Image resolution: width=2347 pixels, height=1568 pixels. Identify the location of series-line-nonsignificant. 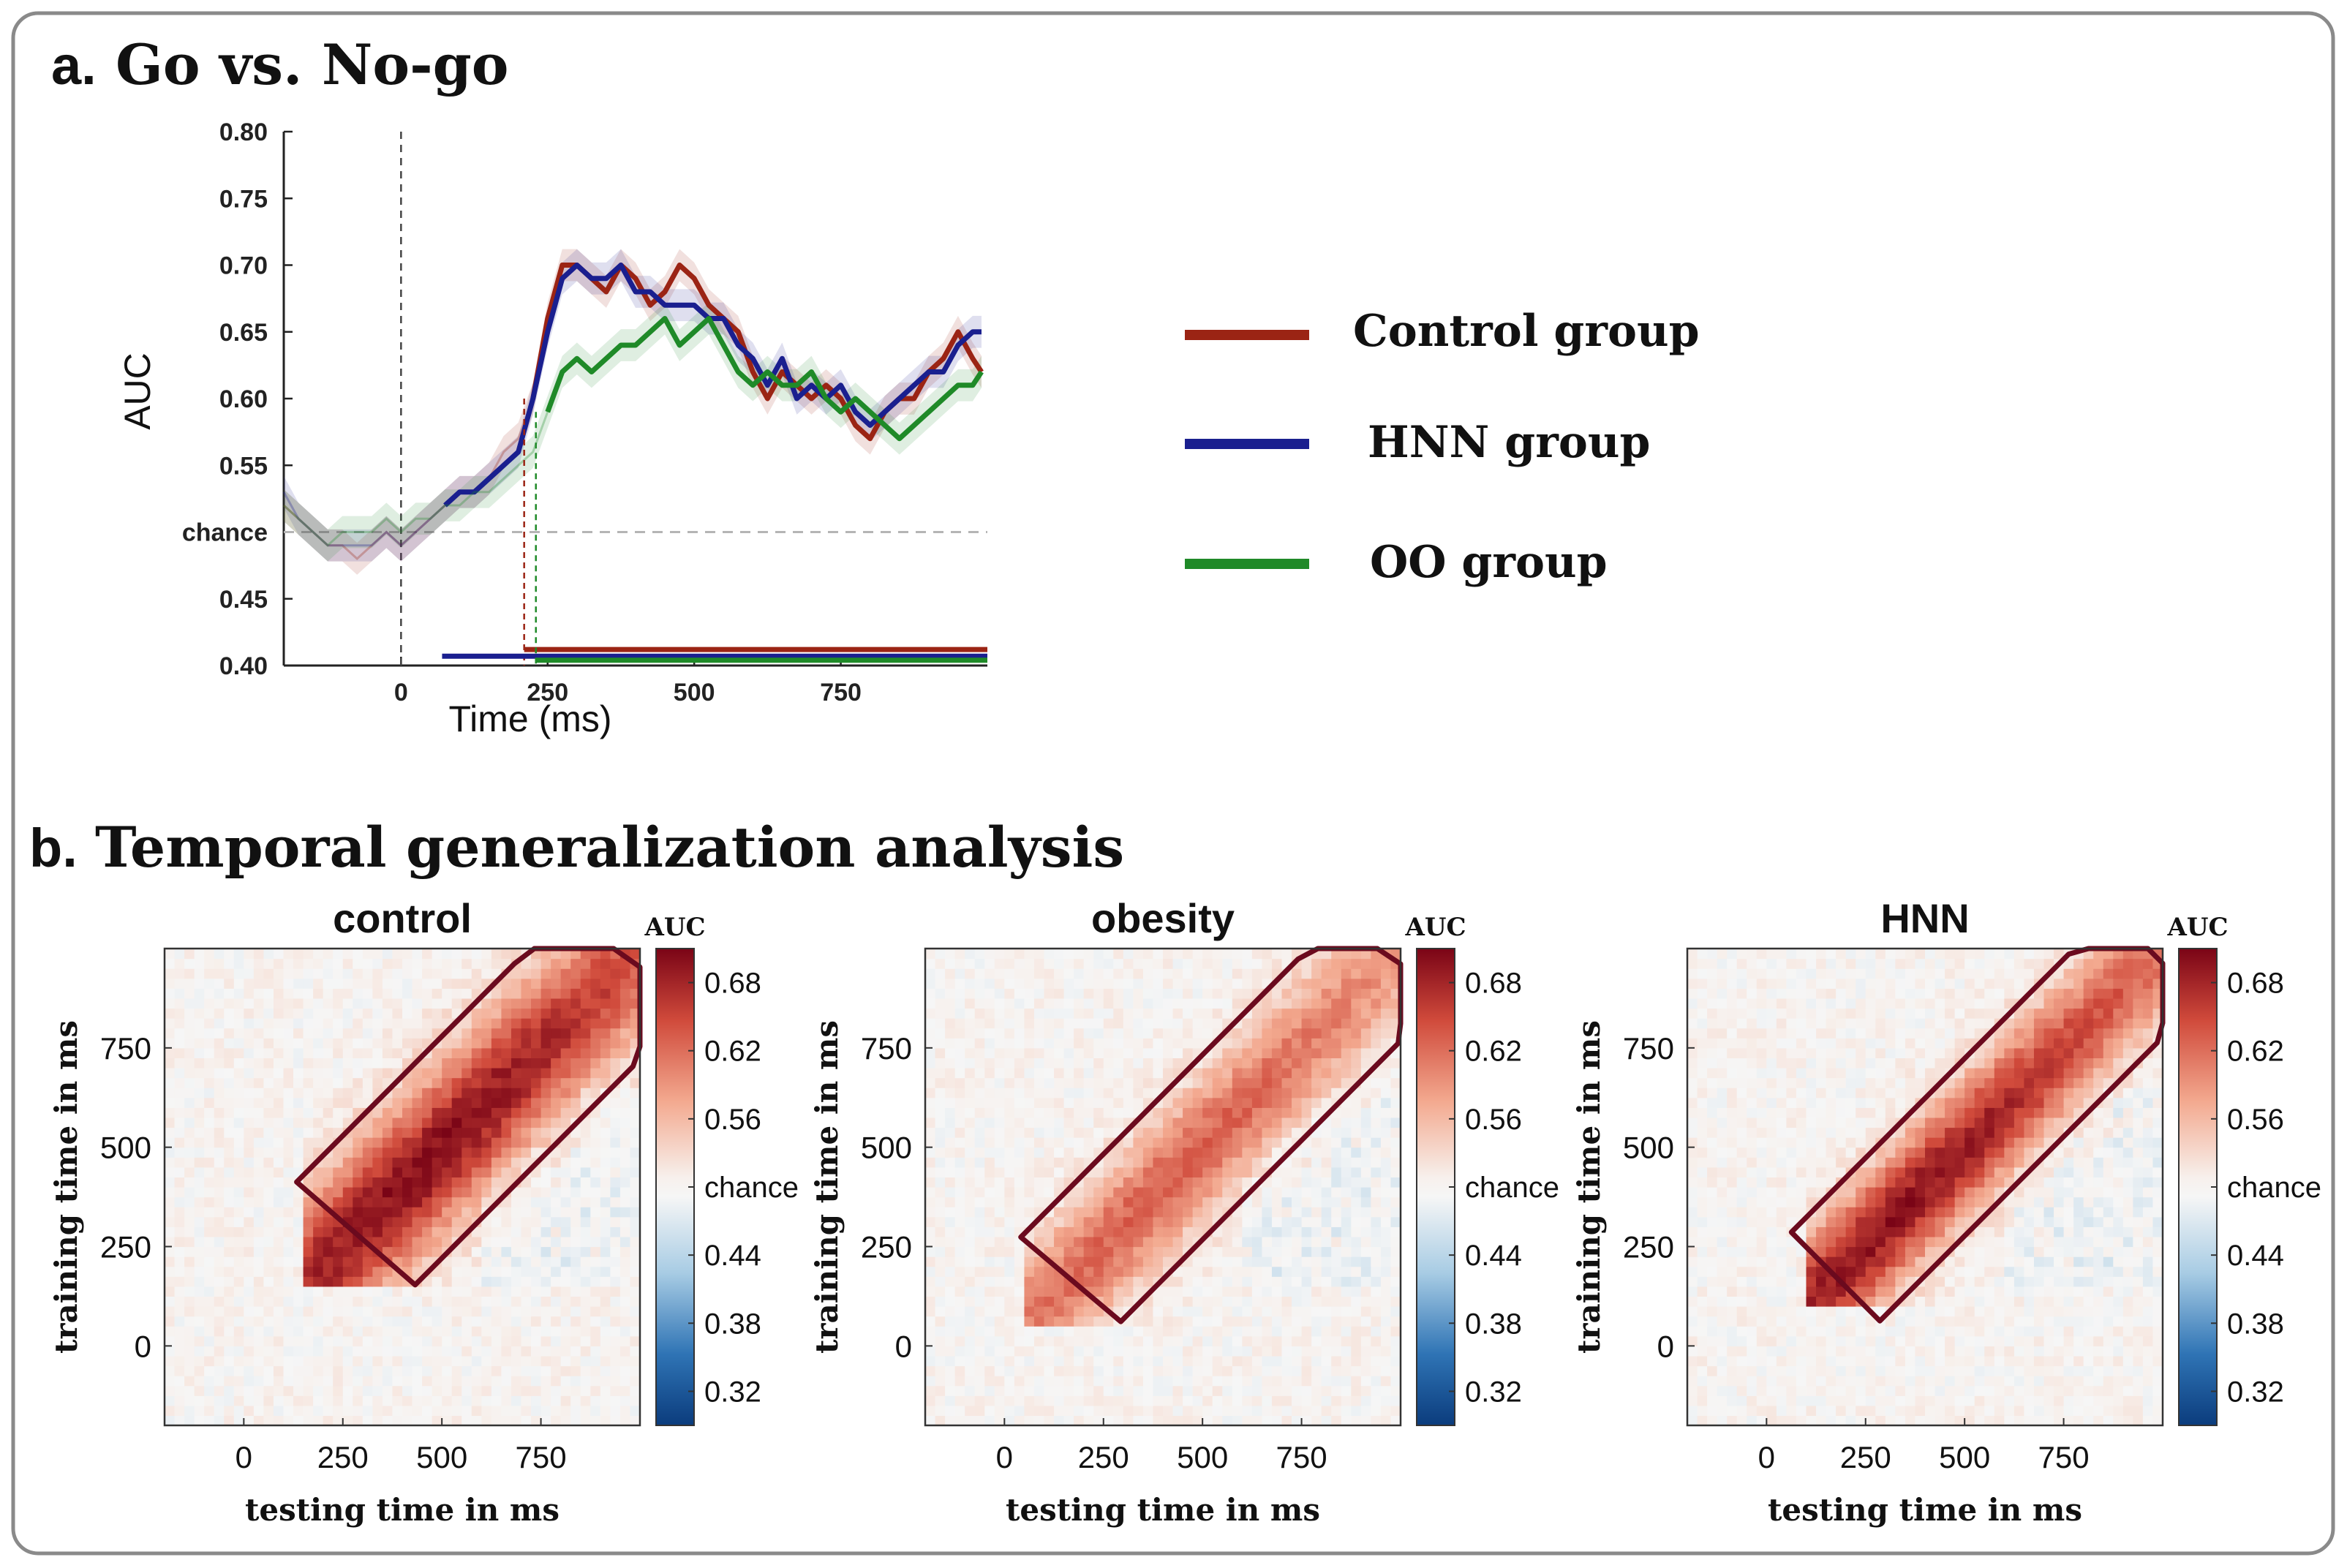
(416, 479).